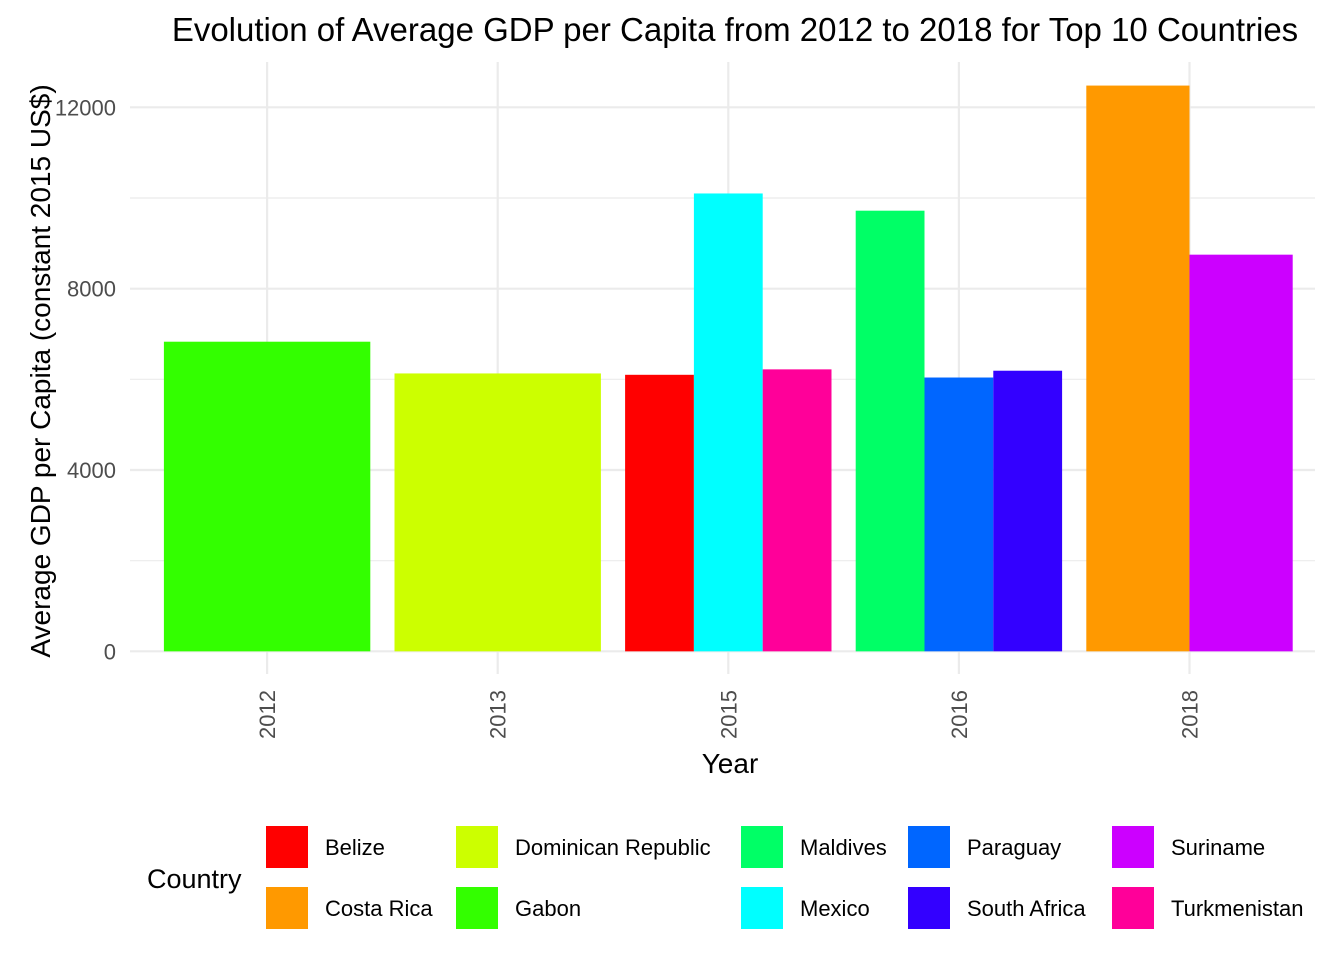  I want to click on legend-label: Turkmenistan, so click(1237, 908).